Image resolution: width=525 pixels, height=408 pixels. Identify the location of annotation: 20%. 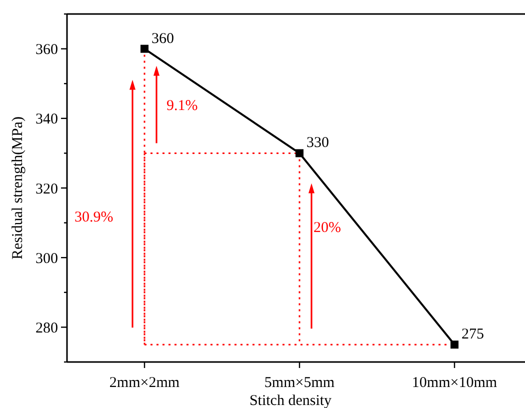
(327, 228).